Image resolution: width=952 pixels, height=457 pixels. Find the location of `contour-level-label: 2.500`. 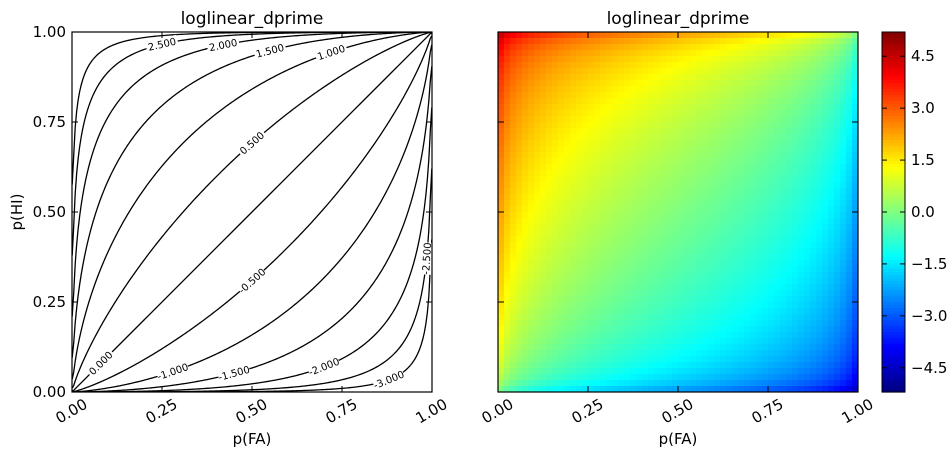

contour-level-label: 2.500 is located at coordinates (162, 45).